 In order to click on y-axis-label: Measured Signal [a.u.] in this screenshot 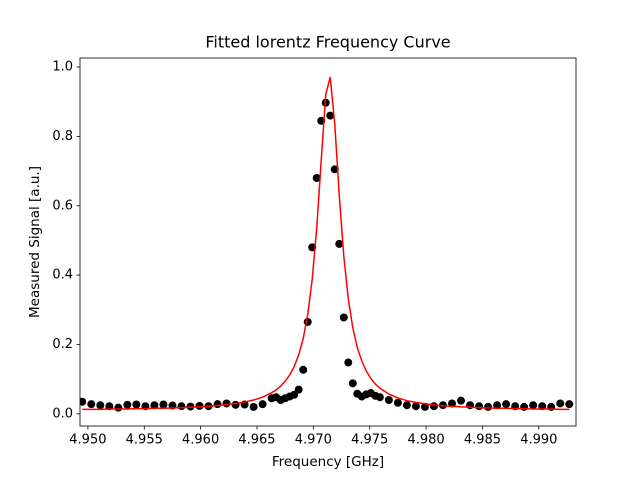, I will do `click(35, 242)`.